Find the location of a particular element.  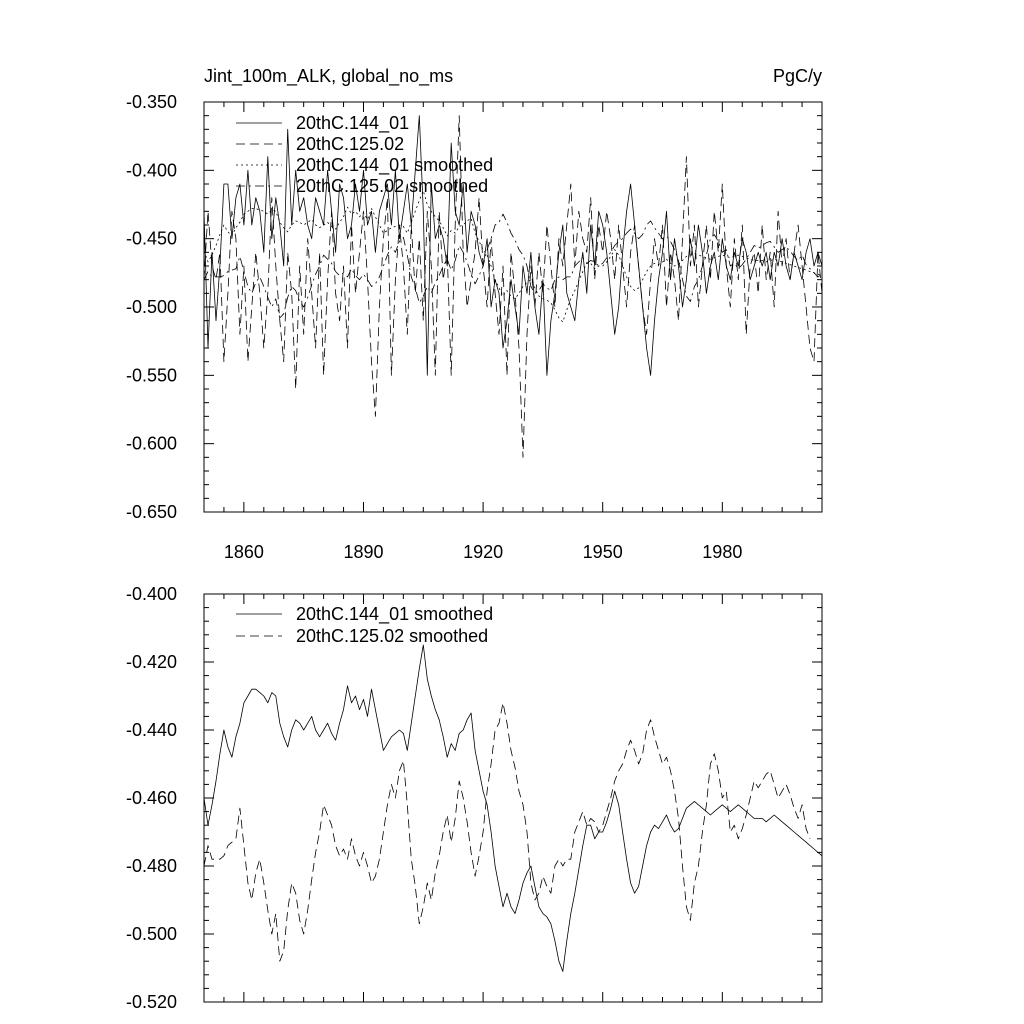

y-tick-label: -0.520 is located at coordinates (151, 1002).